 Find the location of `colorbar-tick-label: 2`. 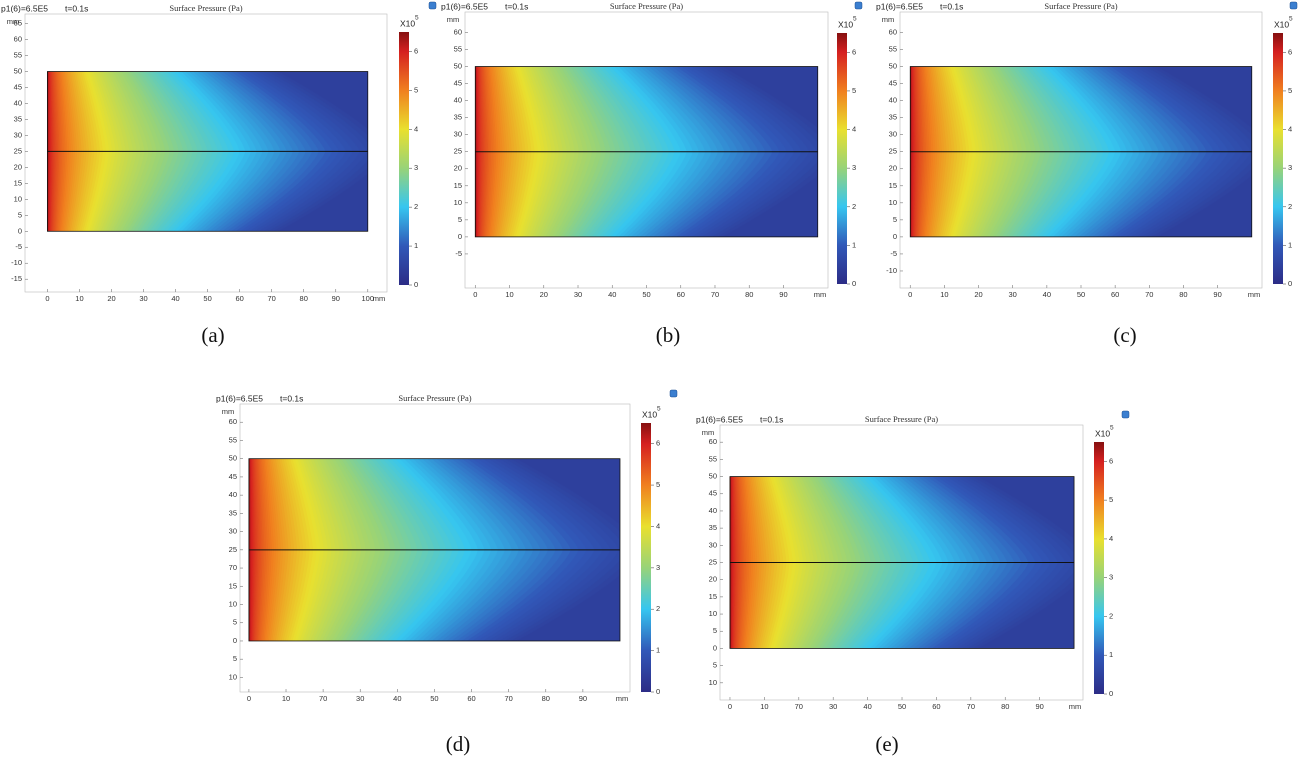

colorbar-tick-label: 2 is located at coordinates (854, 206).